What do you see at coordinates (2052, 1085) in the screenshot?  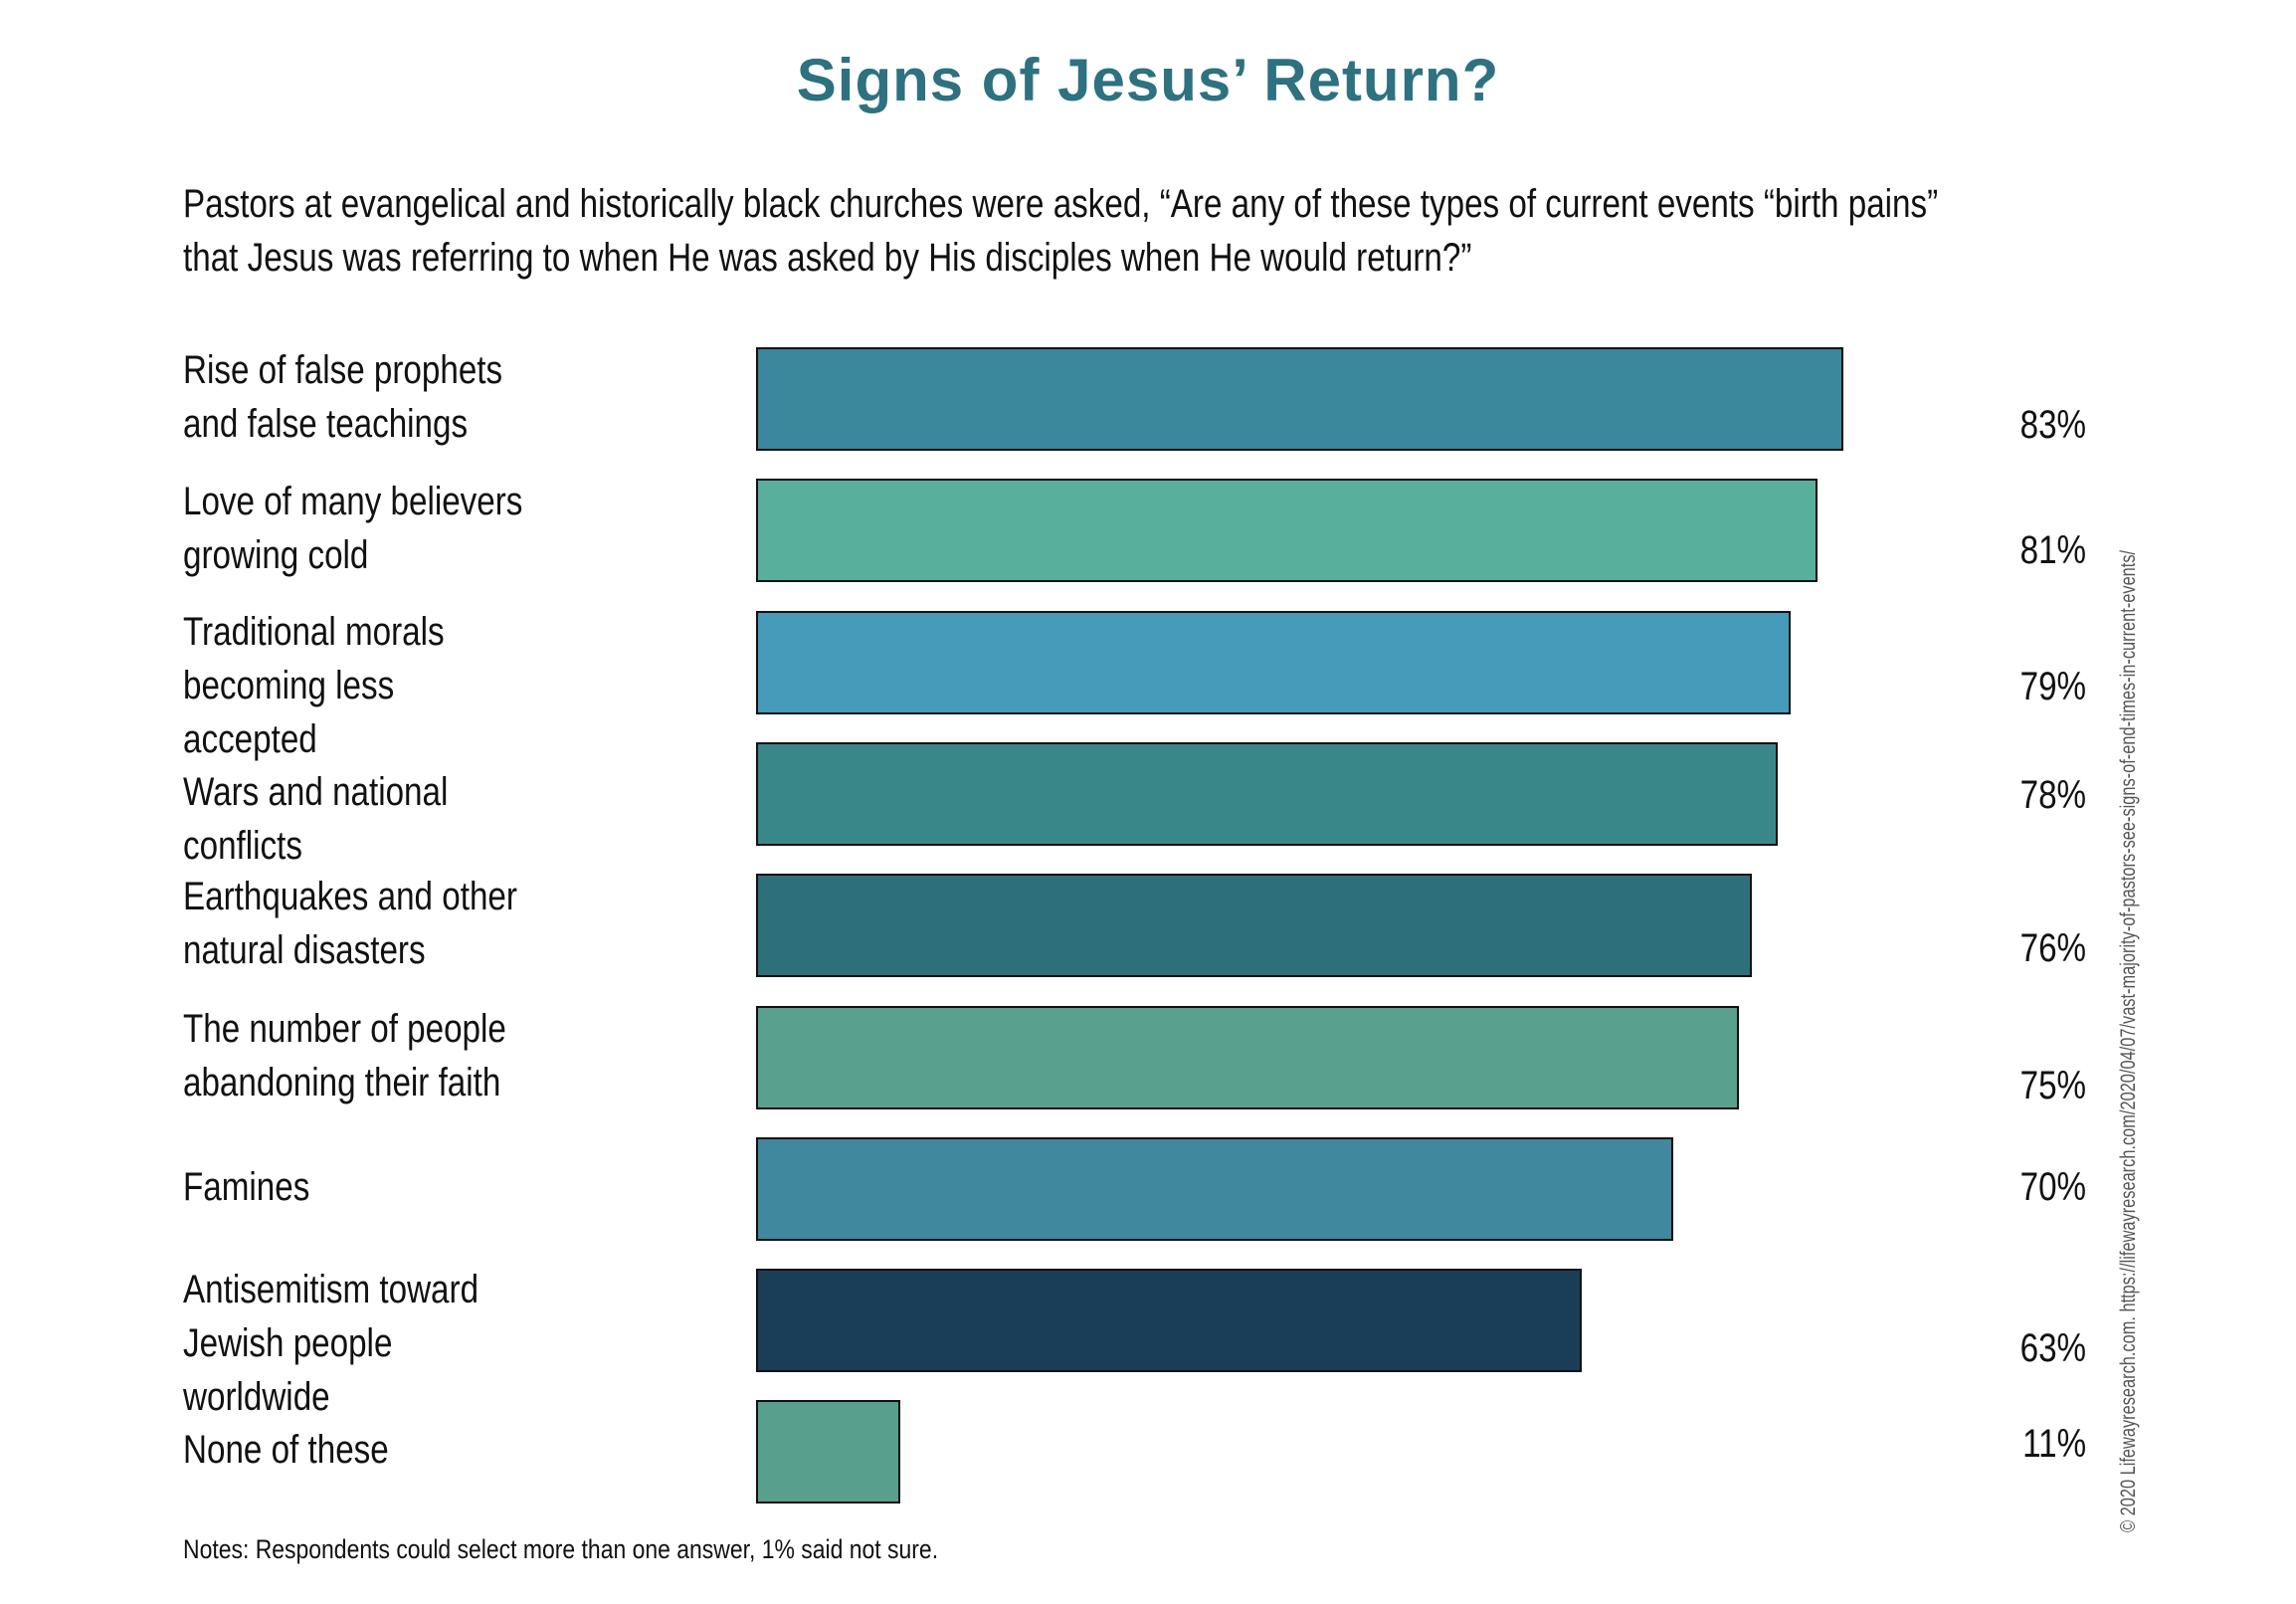 I see `value-label: 75%` at bounding box center [2052, 1085].